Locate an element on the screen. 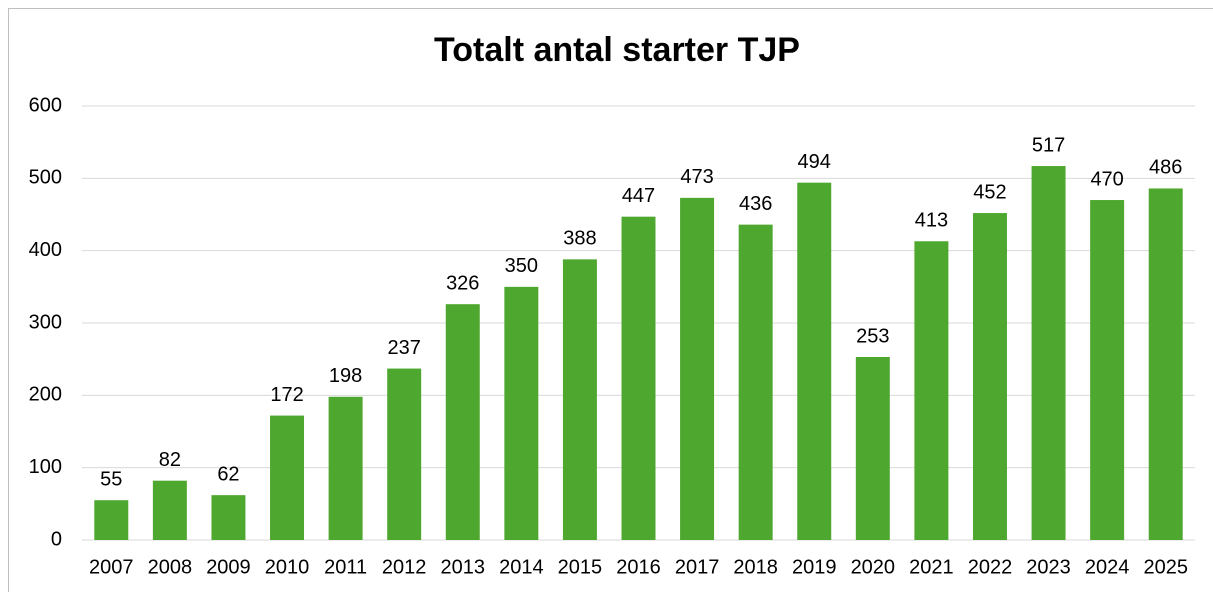  x-tick-label: 2025 is located at coordinates (1165, 567).